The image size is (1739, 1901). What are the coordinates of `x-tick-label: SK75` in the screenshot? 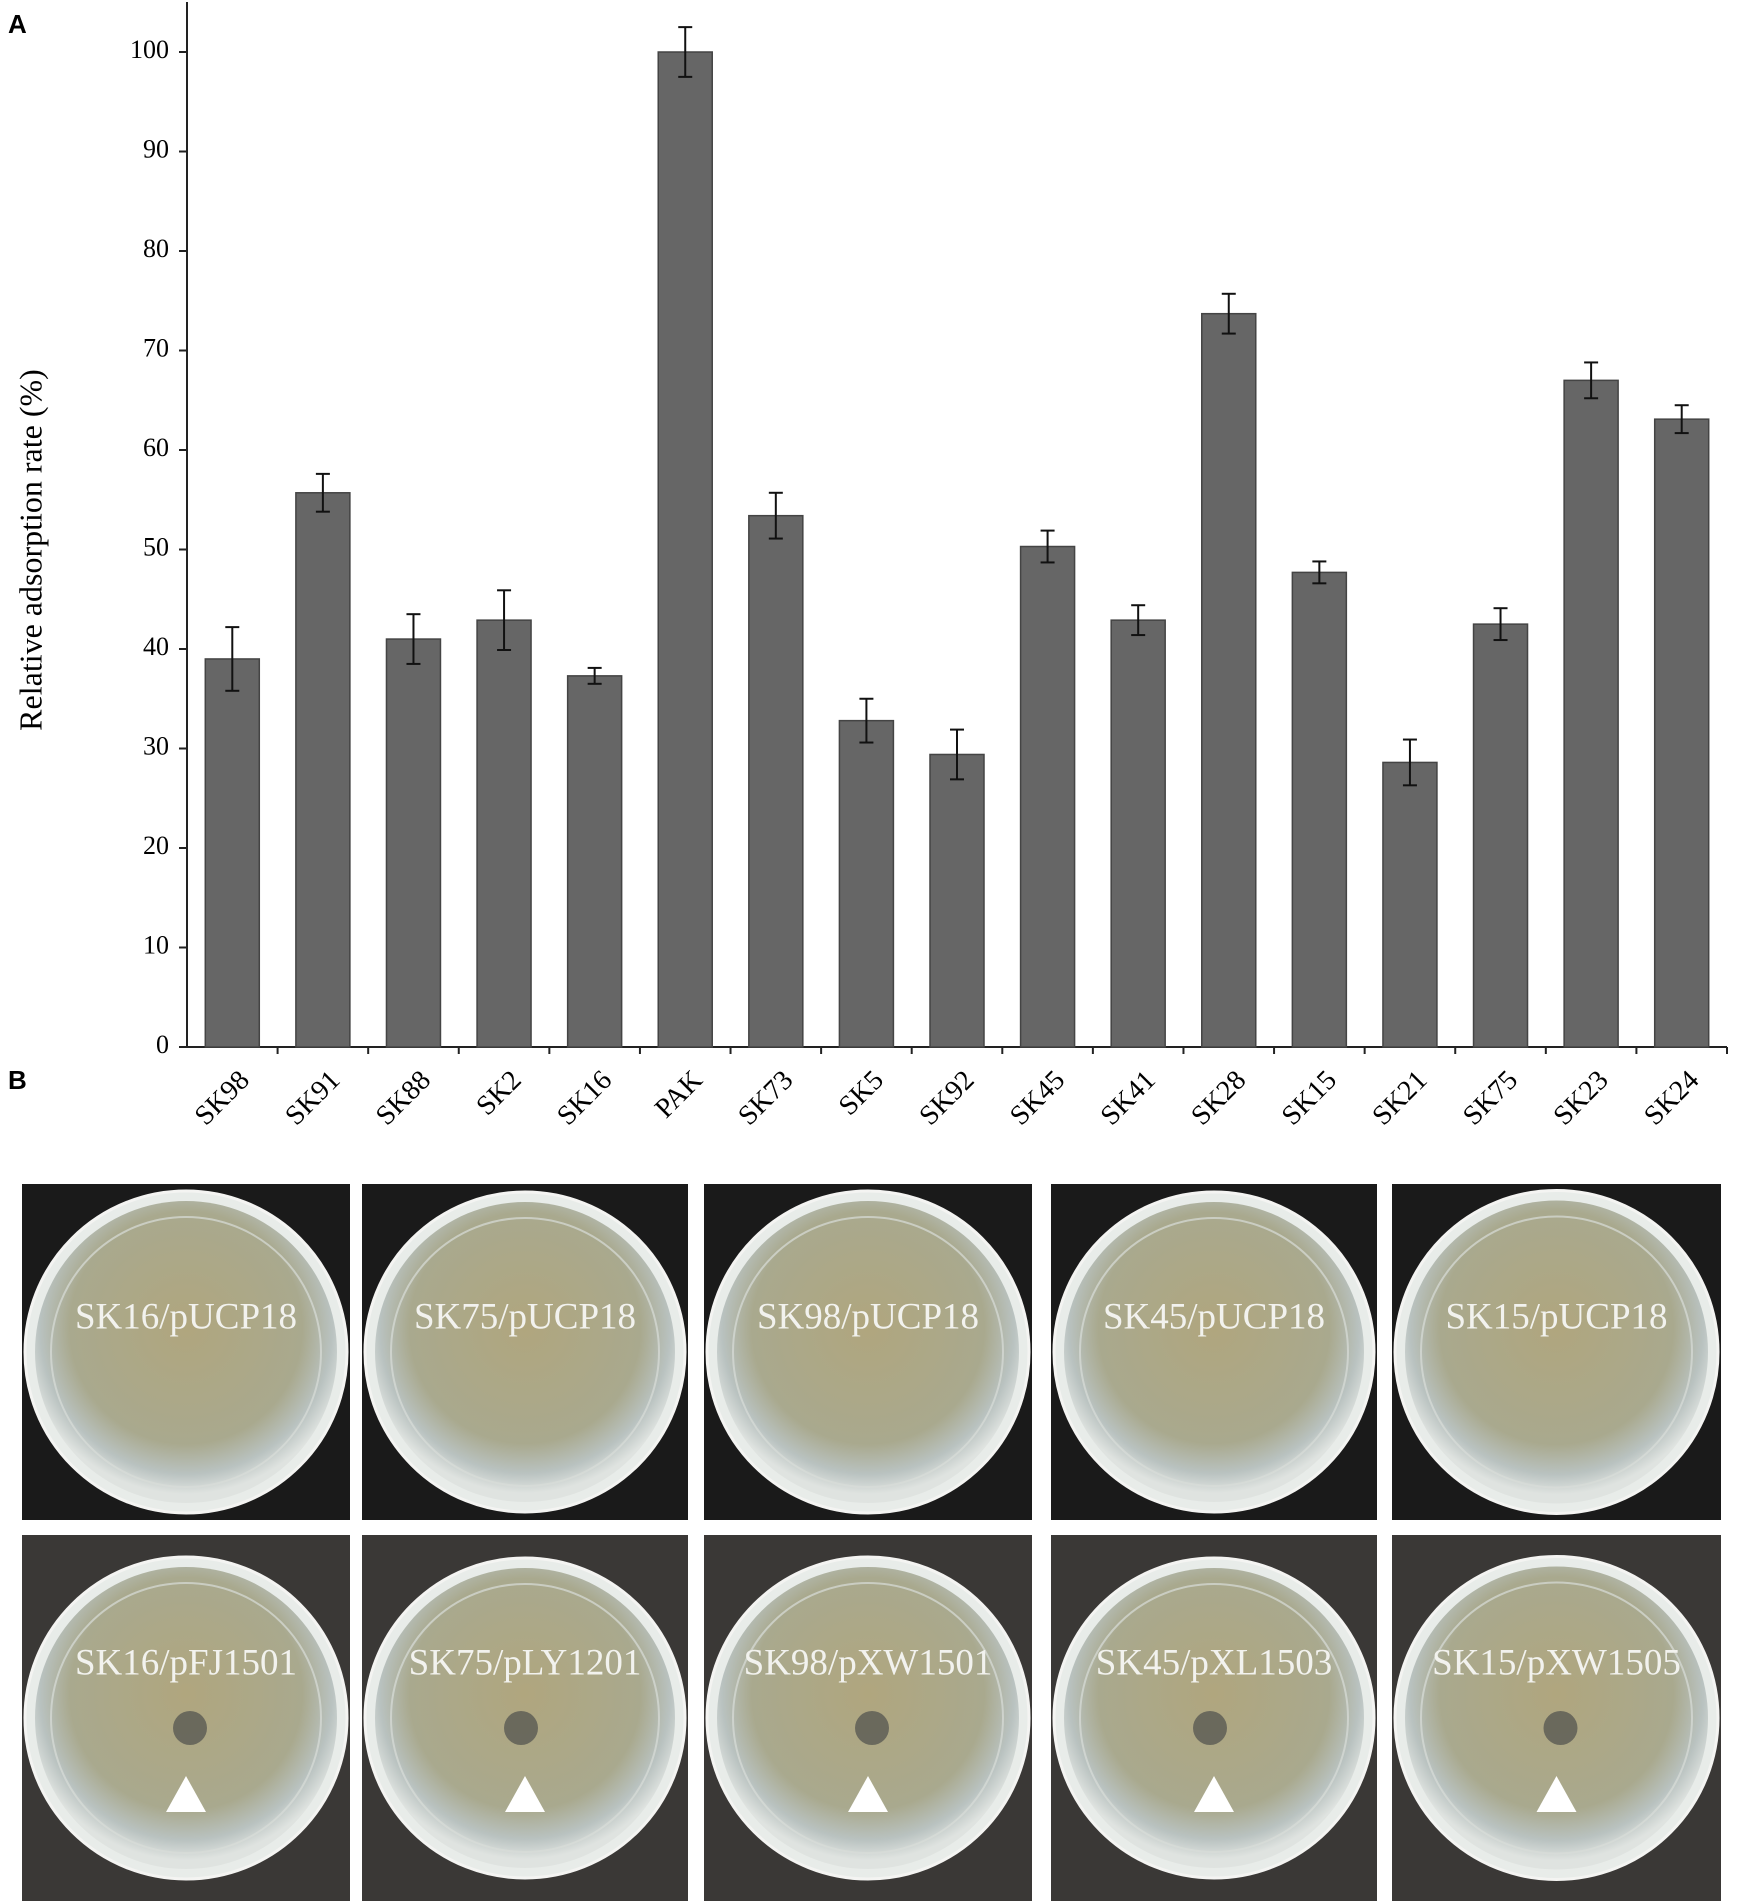 It's located at (1490, 1098).